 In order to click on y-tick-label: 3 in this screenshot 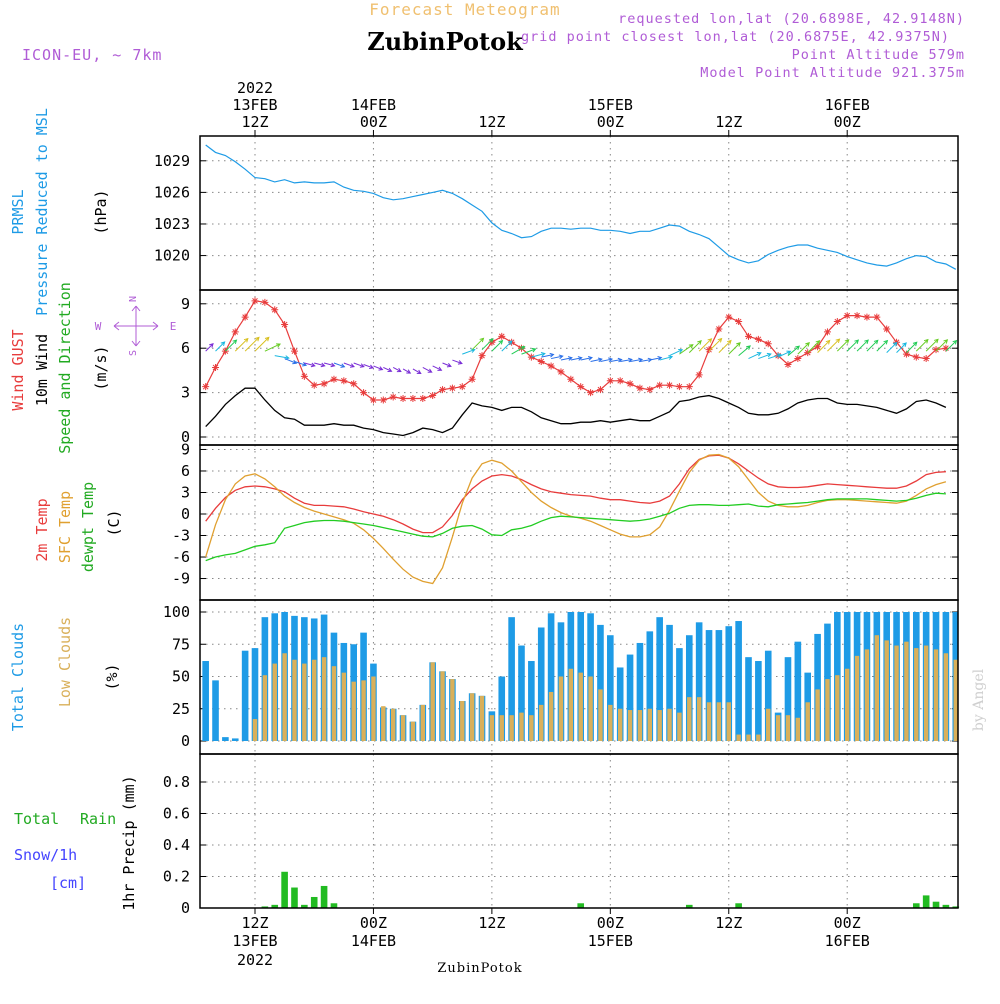, I will do `click(185, 492)`.